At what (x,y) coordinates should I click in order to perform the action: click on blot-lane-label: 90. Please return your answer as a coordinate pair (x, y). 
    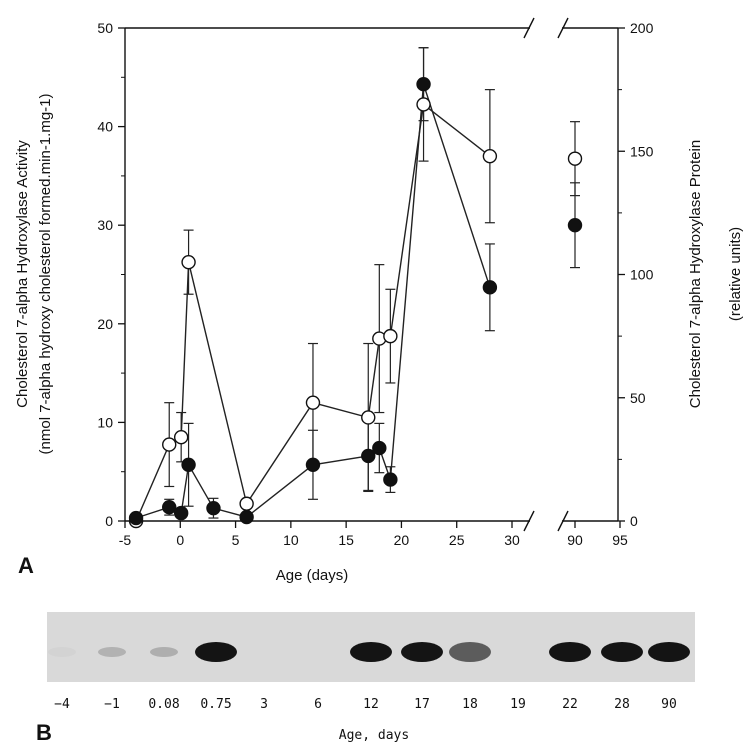
    Looking at the image, I should click on (669, 704).